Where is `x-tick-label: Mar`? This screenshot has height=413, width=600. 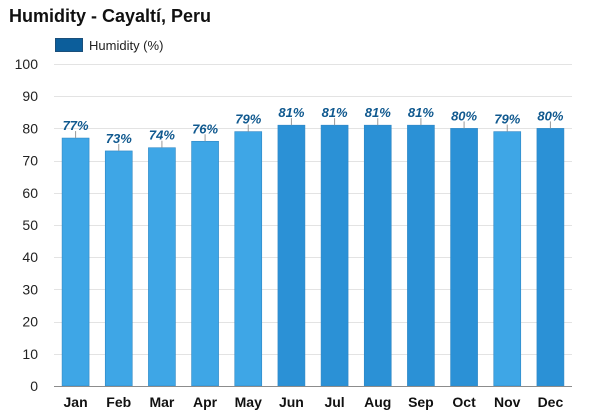 x-tick-label: Mar is located at coordinates (161, 402).